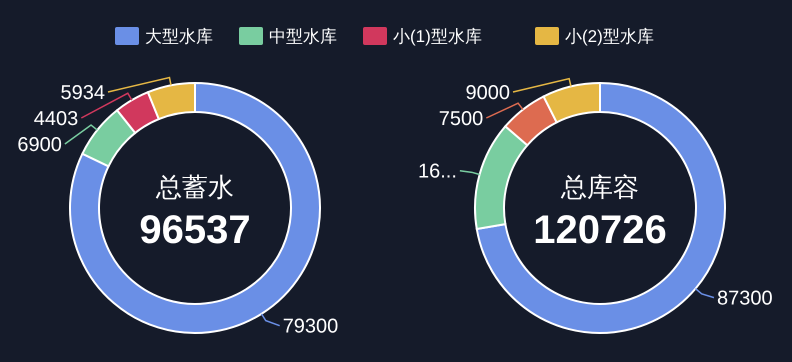  I want to click on data-label: 9000, so click(488, 93).